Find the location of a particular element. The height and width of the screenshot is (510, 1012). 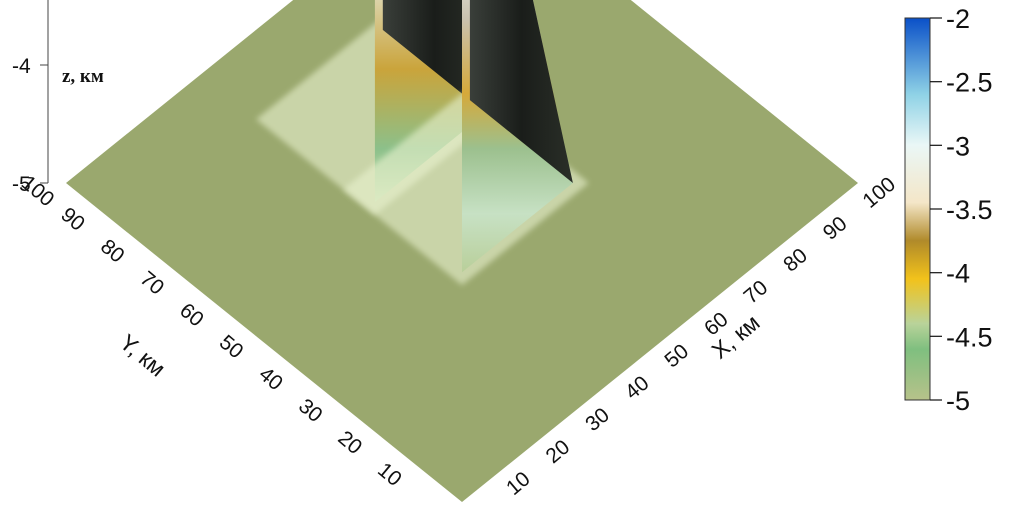

y-tick-label: 90 is located at coordinates (72, 219).